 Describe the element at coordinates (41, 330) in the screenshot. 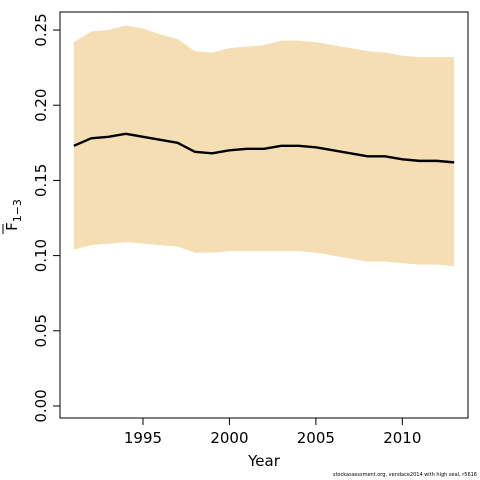

I see `y-tick-label: 0.05` at that location.